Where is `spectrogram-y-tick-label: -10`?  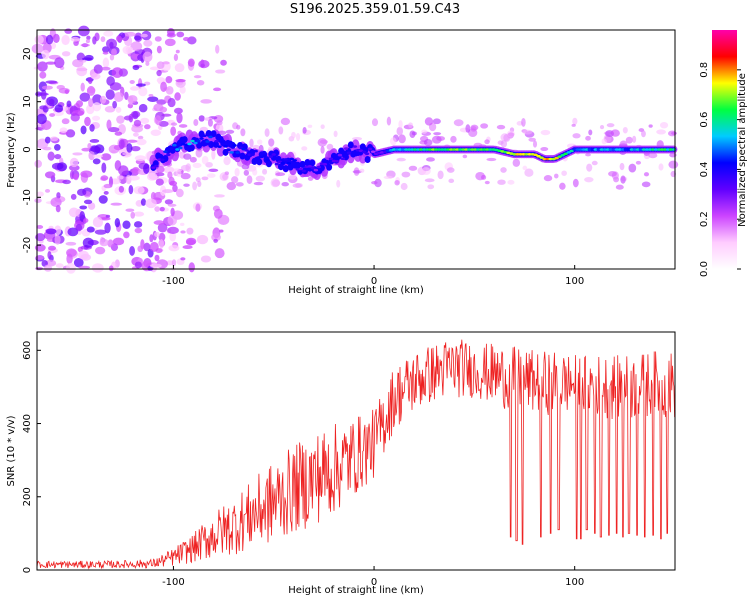
spectrogram-y-tick-label: -10 is located at coordinates (27, 197).